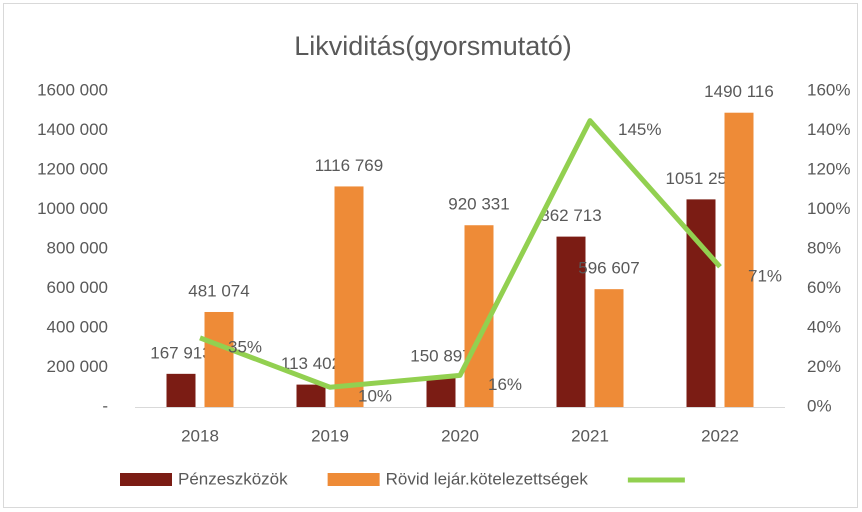 The image size is (862, 512). Describe the element at coordinates (349, 165) in the screenshot. I see `data-label: 1116 769` at that location.